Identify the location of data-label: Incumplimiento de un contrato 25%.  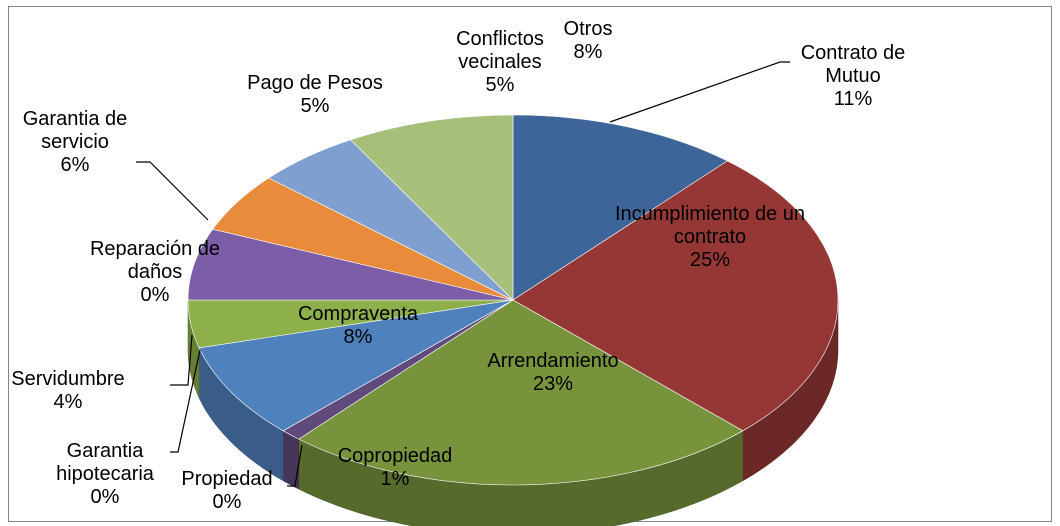
(710, 237).